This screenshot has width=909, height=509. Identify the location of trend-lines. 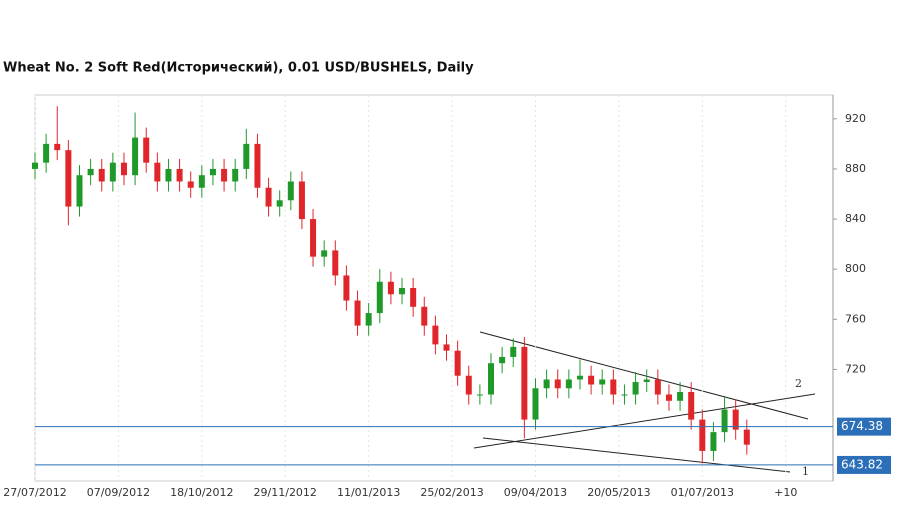
(644, 402).